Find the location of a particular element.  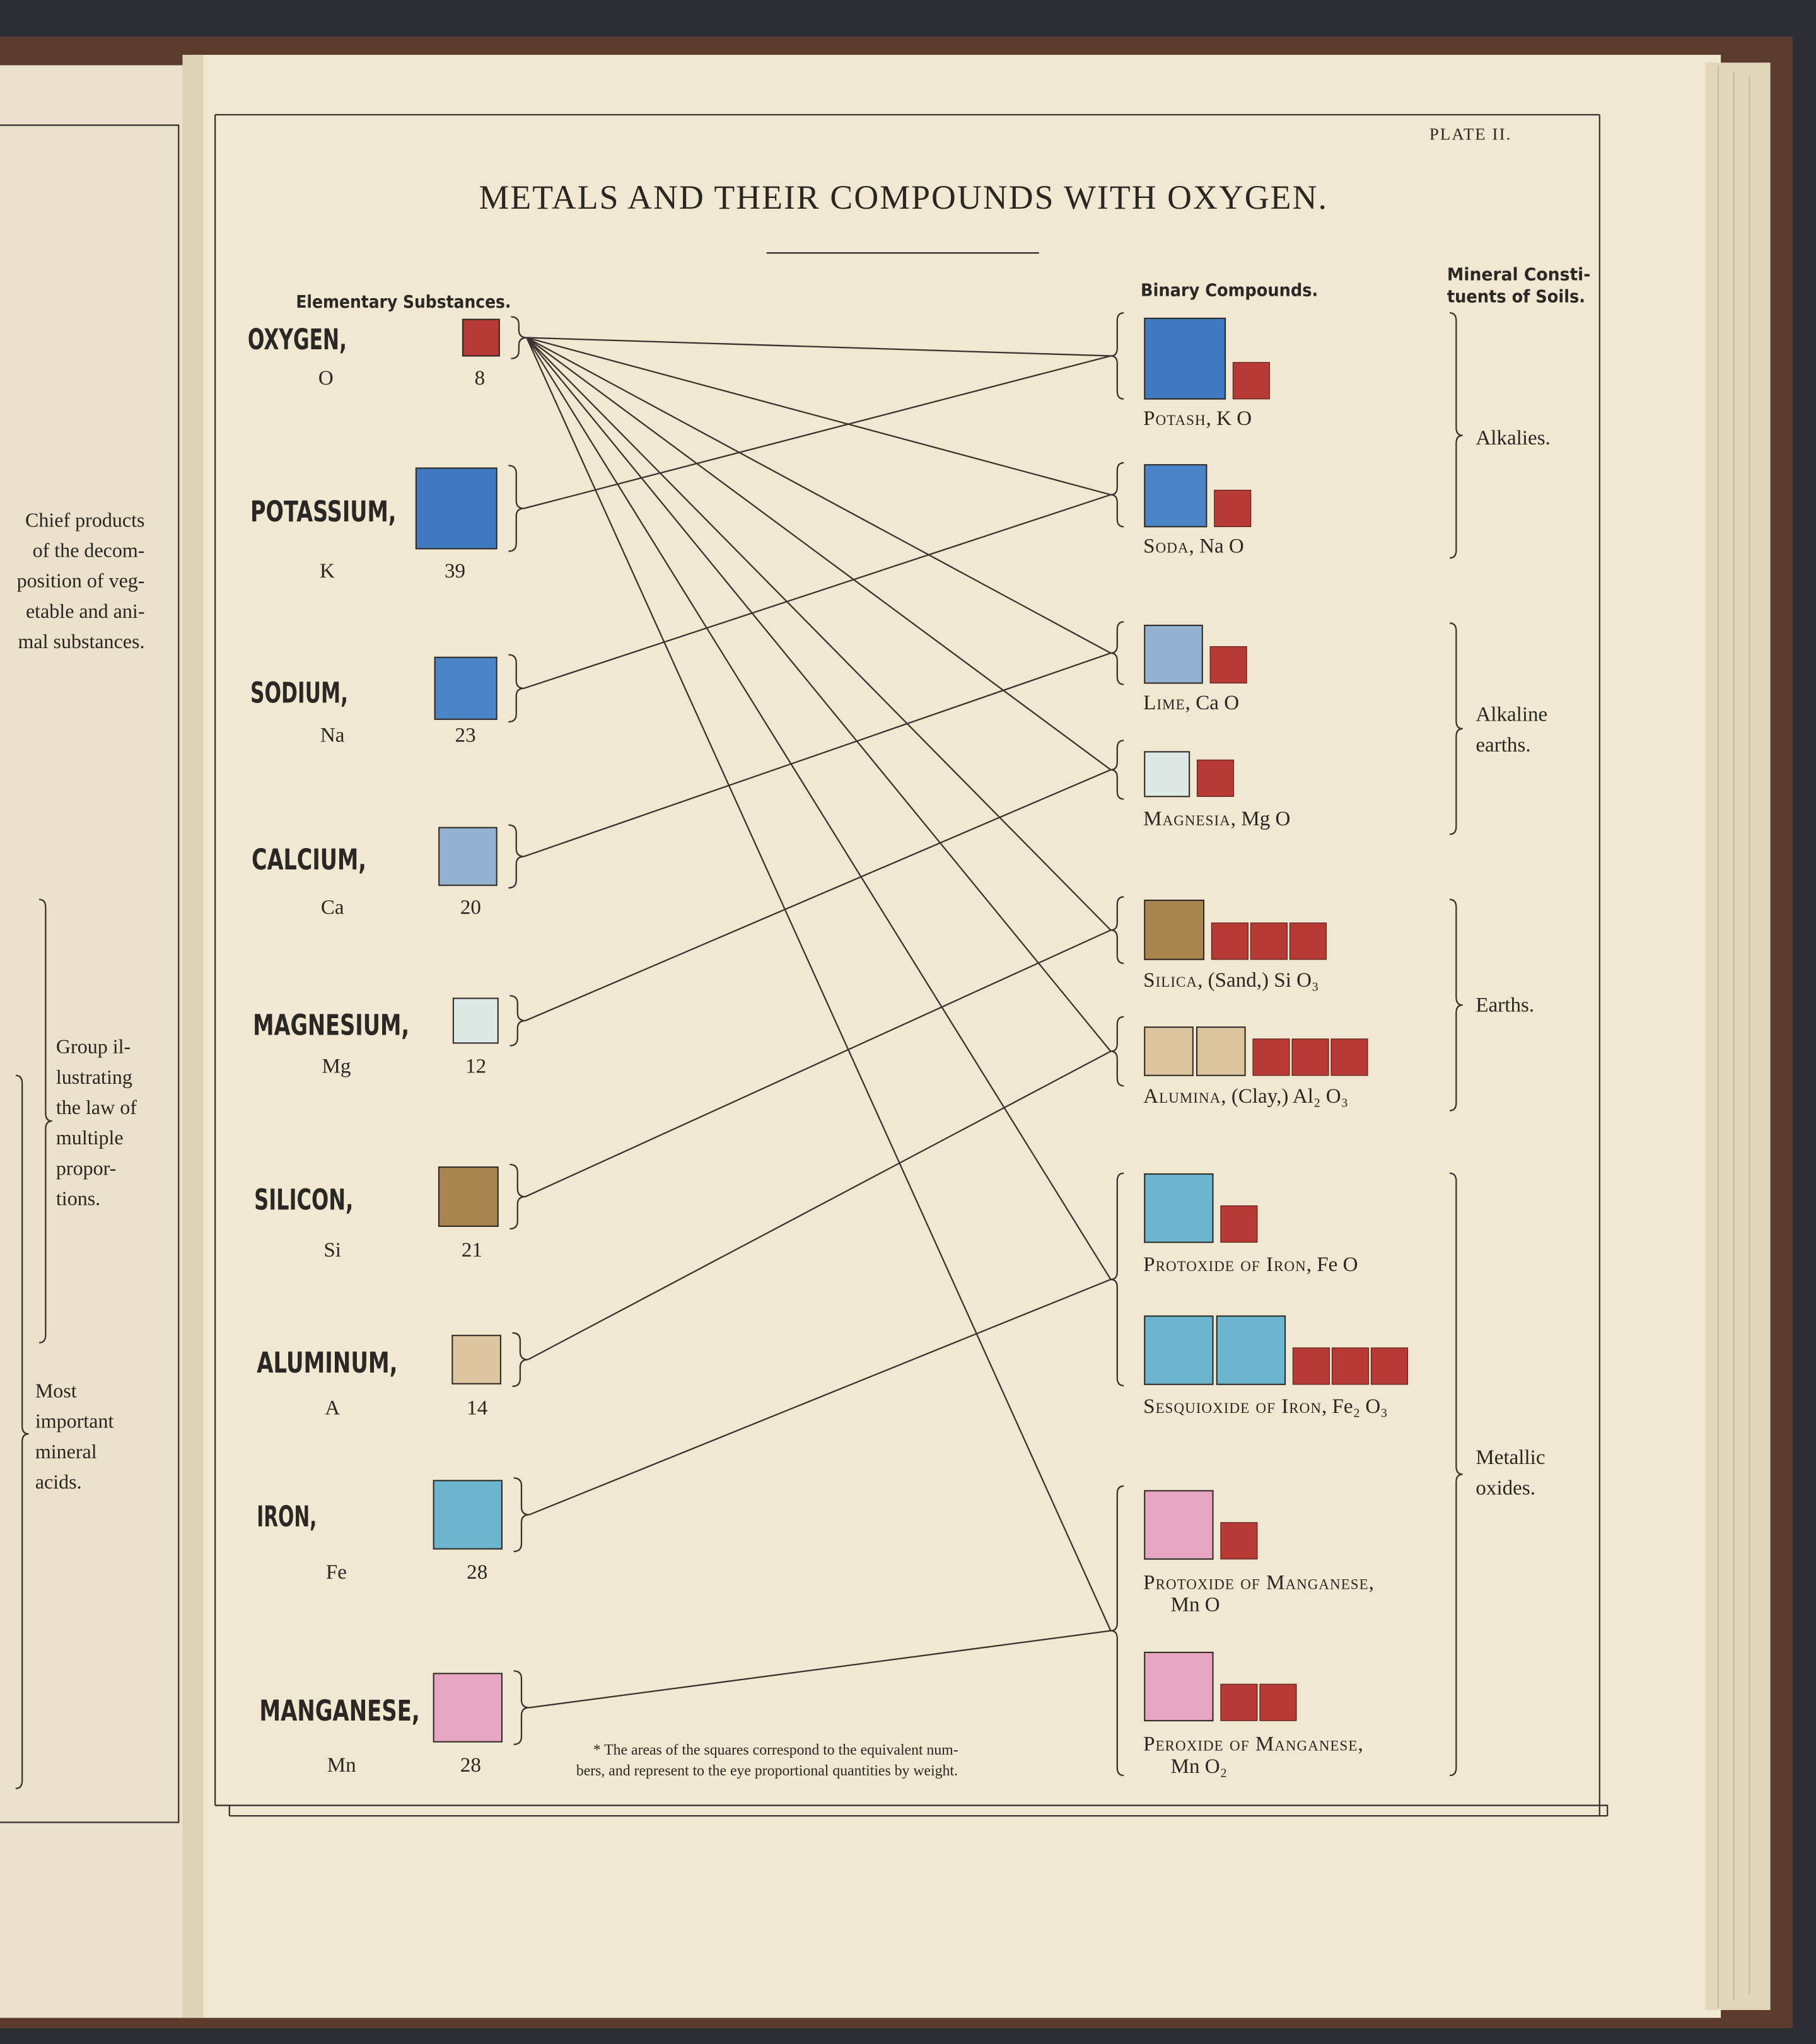

equivalent-number: 20 is located at coordinates (470, 907).